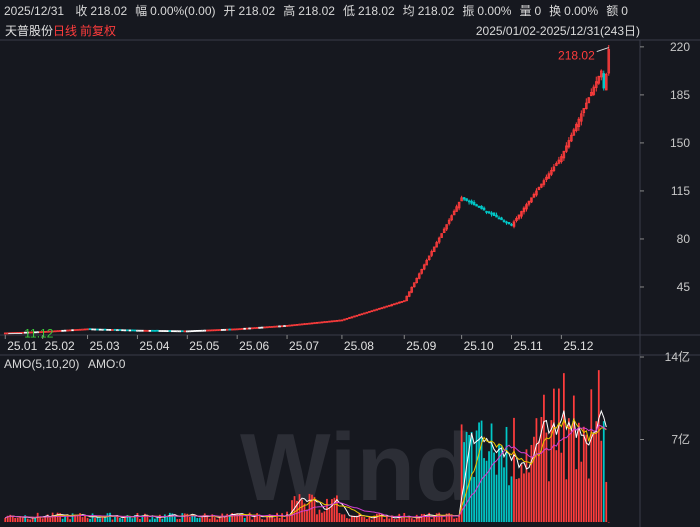  What do you see at coordinates (29, 31) in the screenshot?
I see `stock-name: 天普股份` at bounding box center [29, 31].